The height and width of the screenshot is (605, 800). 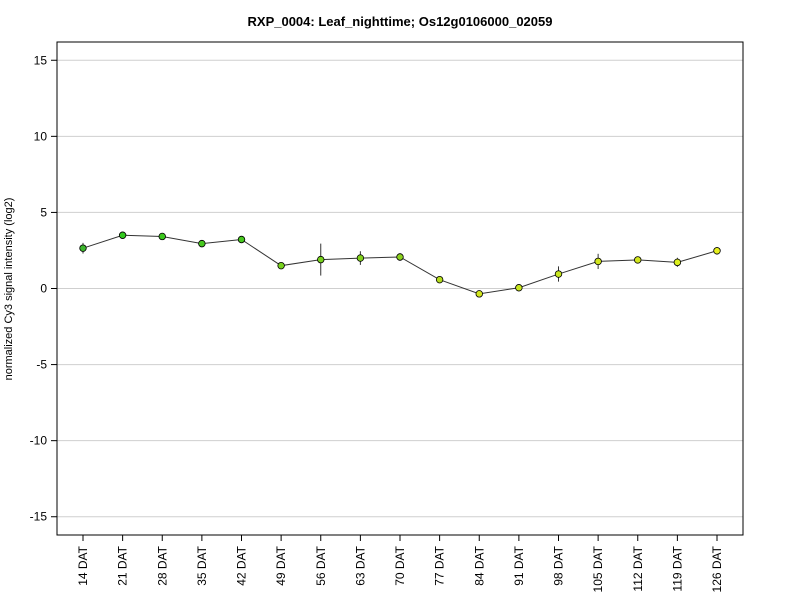 I want to click on y-tick-label: -10, so click(x=39, y=441).